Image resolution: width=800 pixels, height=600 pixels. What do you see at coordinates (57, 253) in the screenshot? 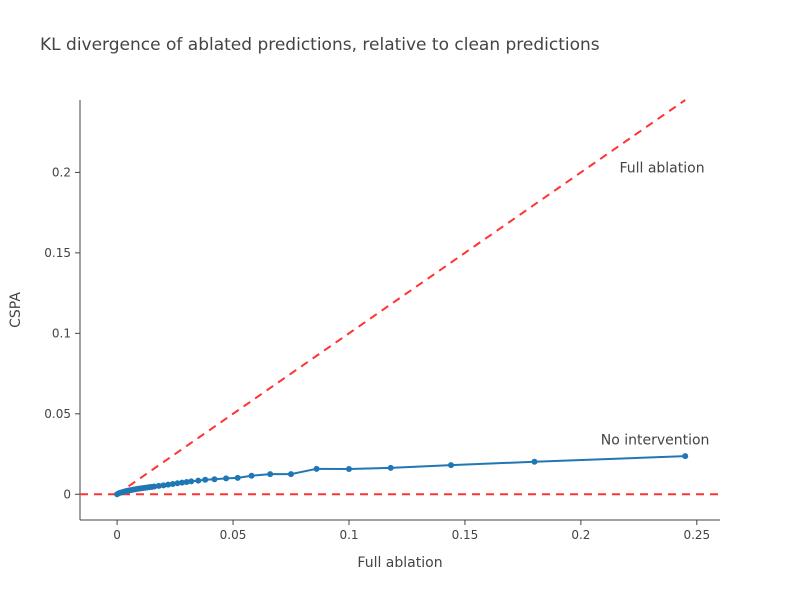
I see `y-tick-label: 0.15` at bounding box center [57, 253].